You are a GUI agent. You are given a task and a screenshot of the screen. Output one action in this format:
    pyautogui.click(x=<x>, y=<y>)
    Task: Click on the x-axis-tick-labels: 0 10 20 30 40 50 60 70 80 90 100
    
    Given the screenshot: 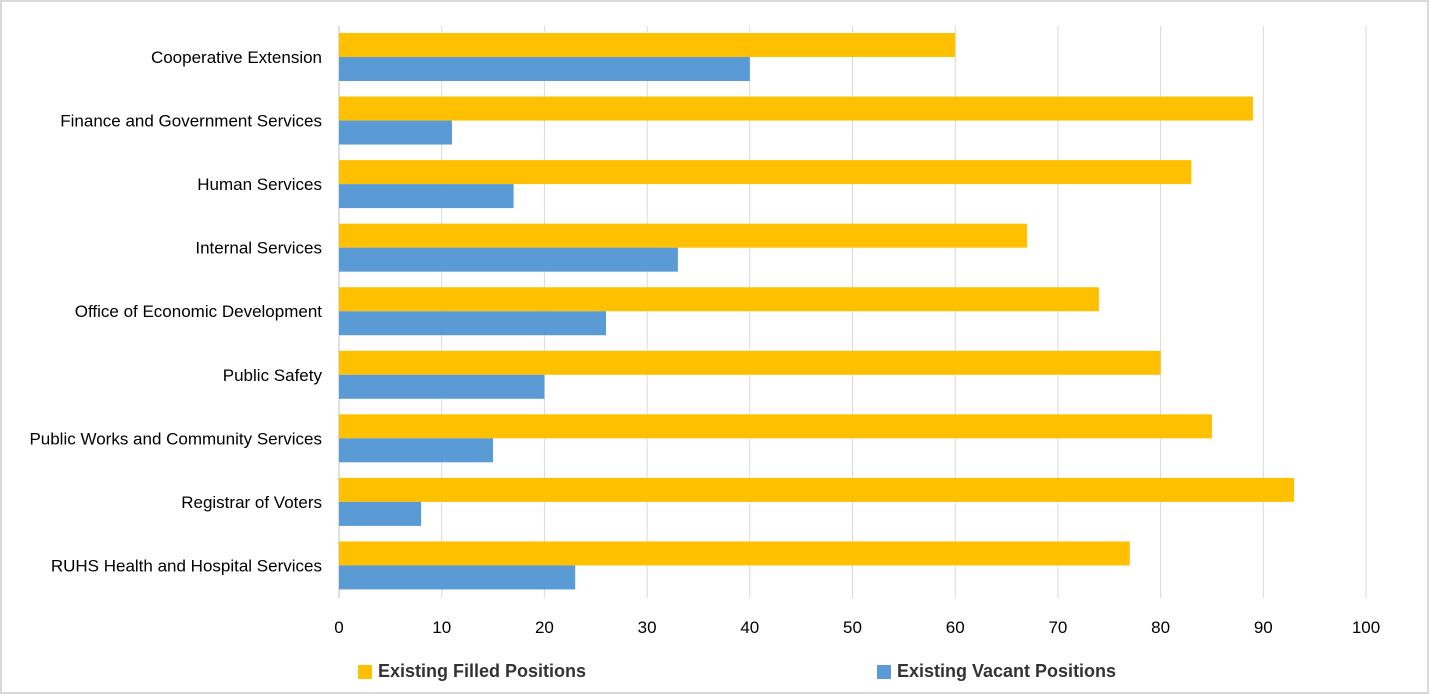 What is the action you would take?
    pyautogui.click(x=857, y=627)
    